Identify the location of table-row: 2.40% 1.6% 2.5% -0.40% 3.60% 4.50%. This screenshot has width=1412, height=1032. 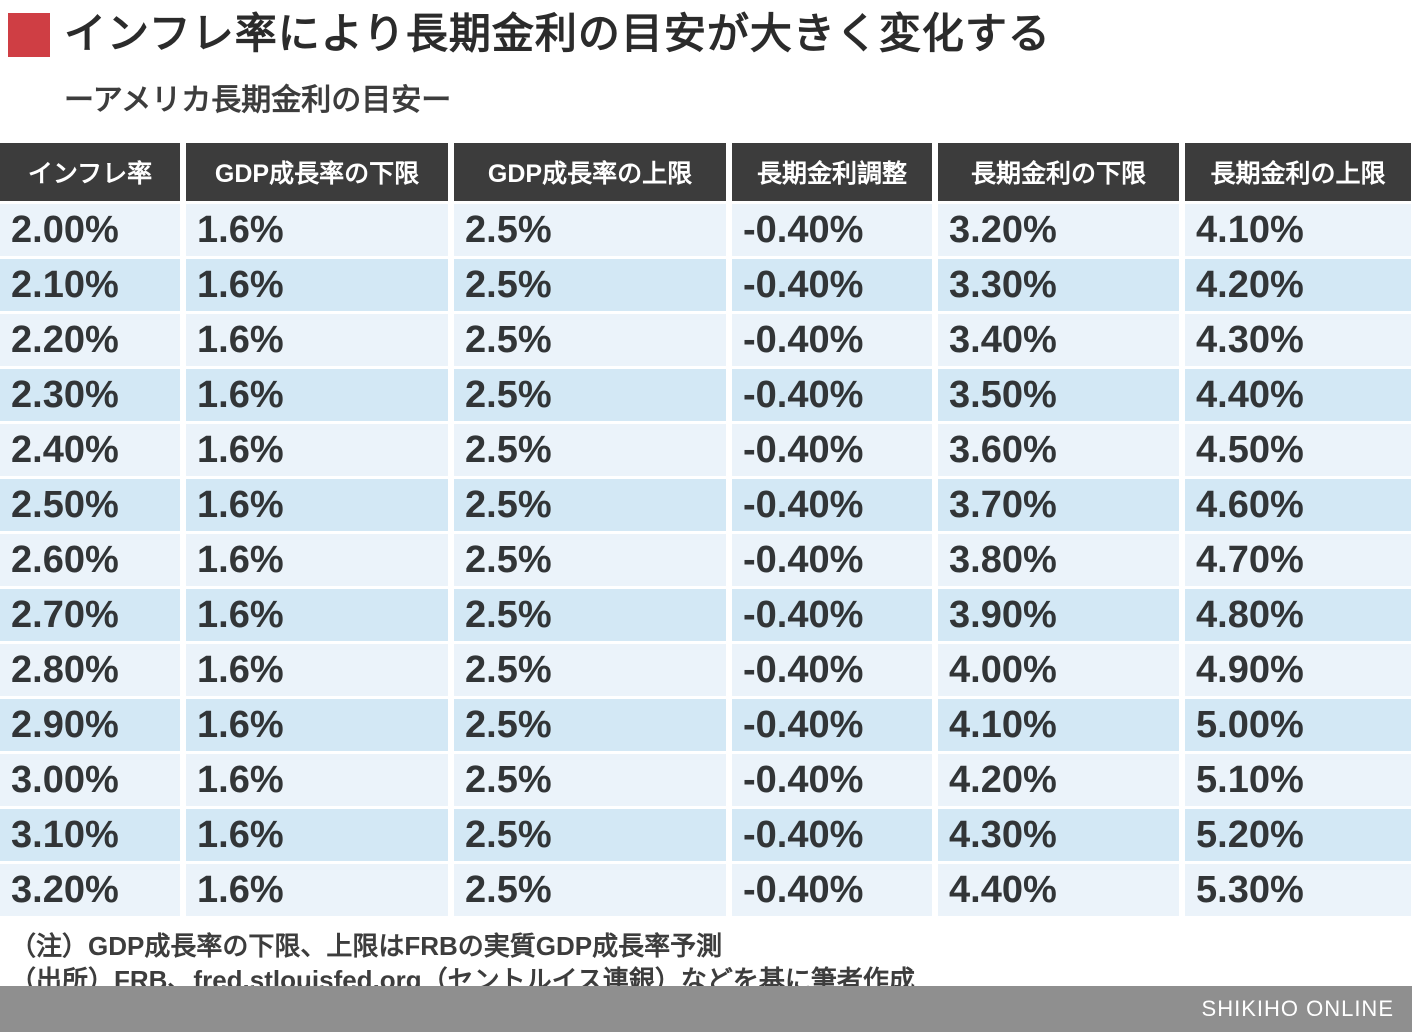
(706, 450).